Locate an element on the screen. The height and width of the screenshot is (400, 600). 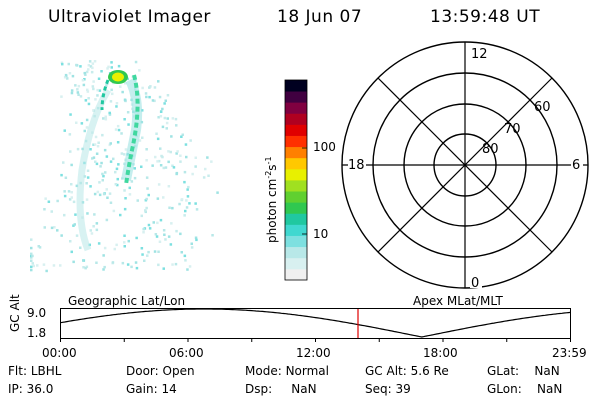
mlt-label-0: 0 is located at coordinates (475, 283).